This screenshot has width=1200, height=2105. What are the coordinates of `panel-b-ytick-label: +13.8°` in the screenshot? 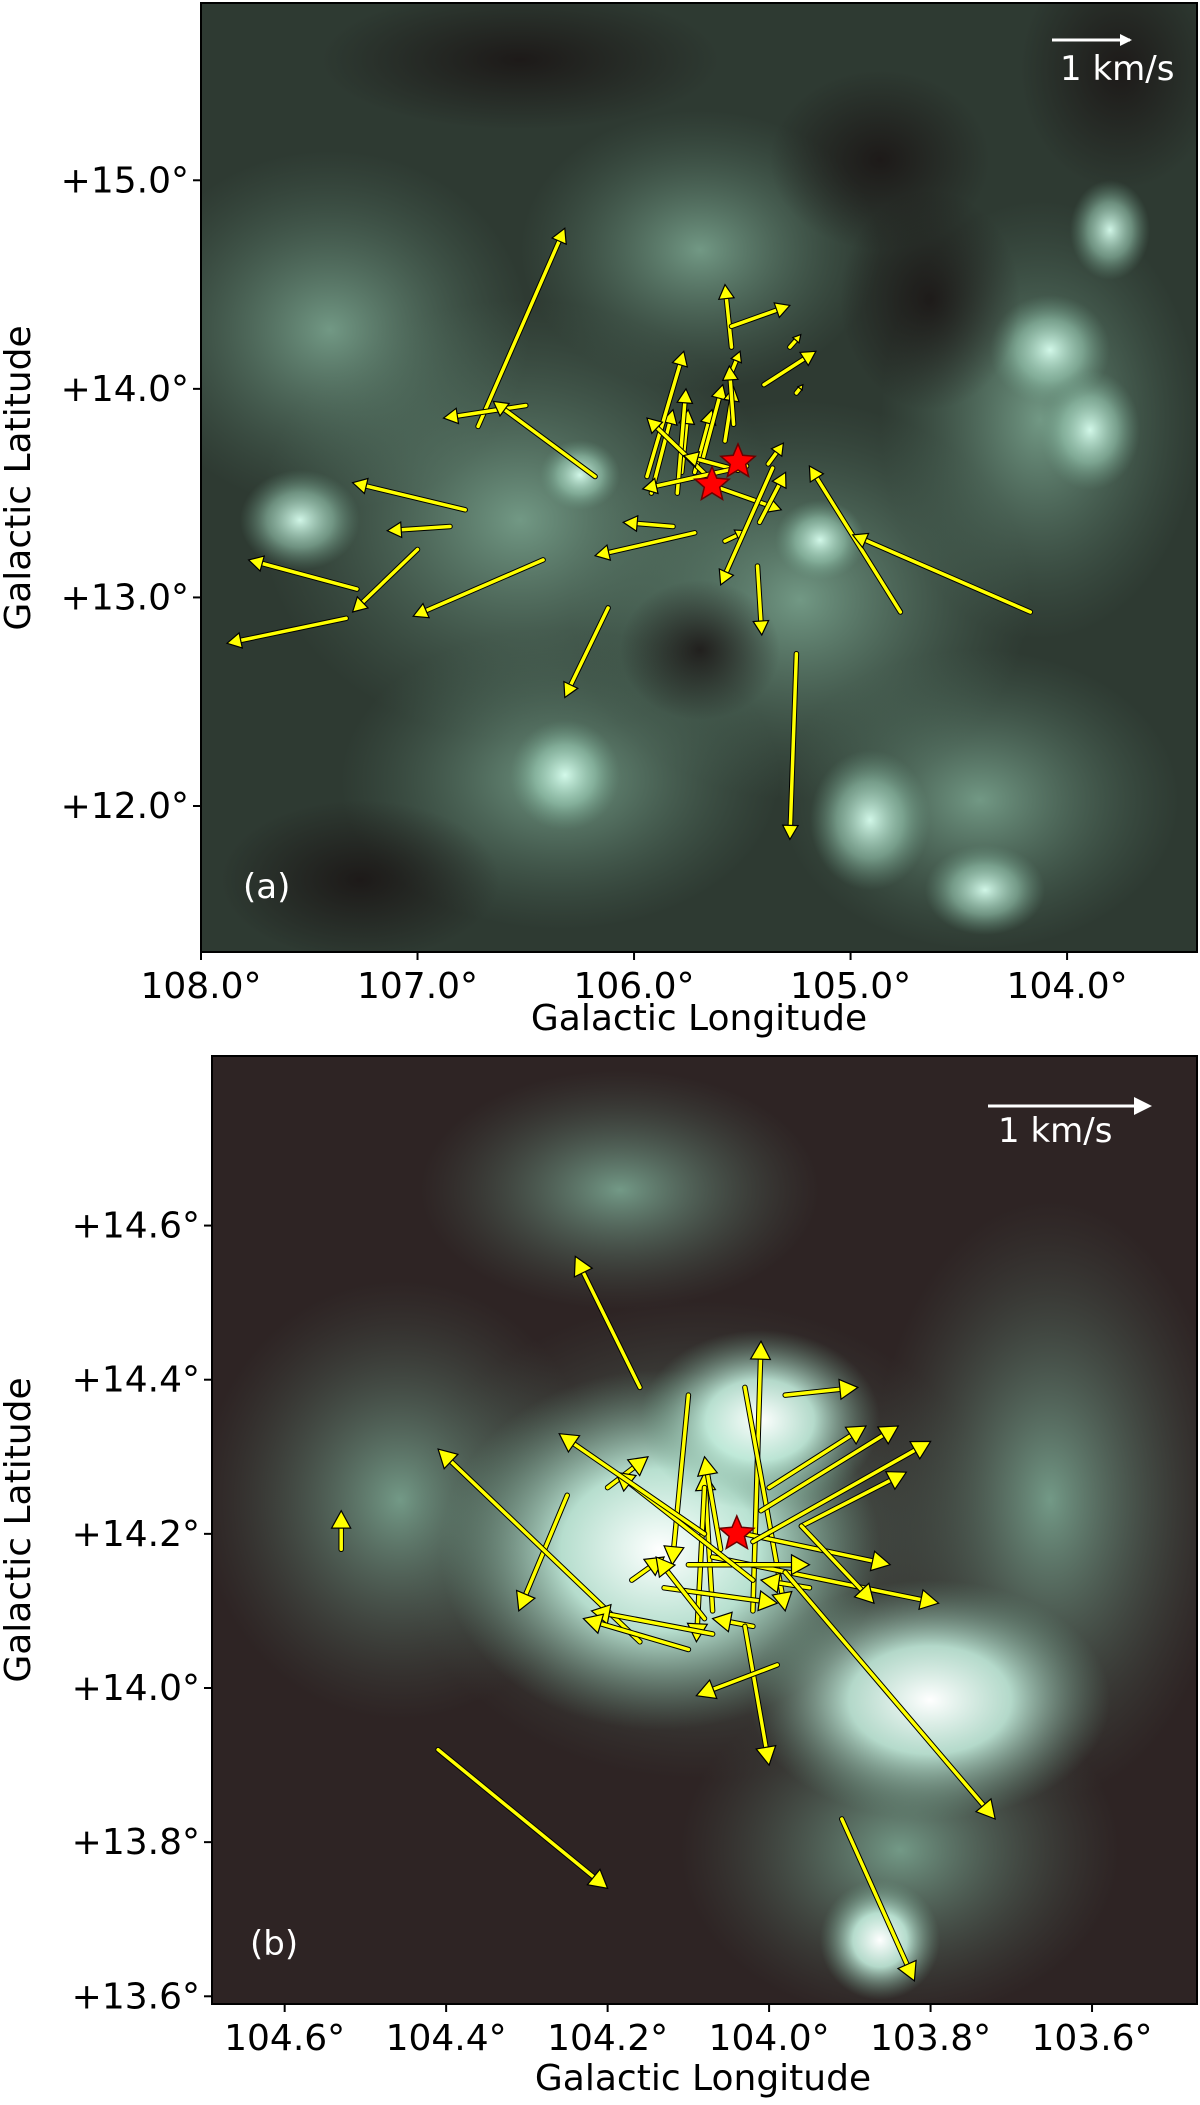 It's located at (136, 1842).